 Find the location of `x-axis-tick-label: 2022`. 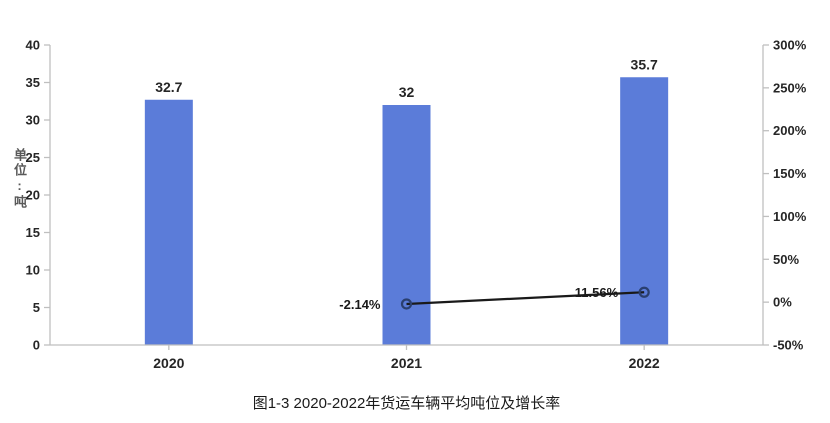

x-axis-tick-label: 2022 is located at coordinates (644, 363).